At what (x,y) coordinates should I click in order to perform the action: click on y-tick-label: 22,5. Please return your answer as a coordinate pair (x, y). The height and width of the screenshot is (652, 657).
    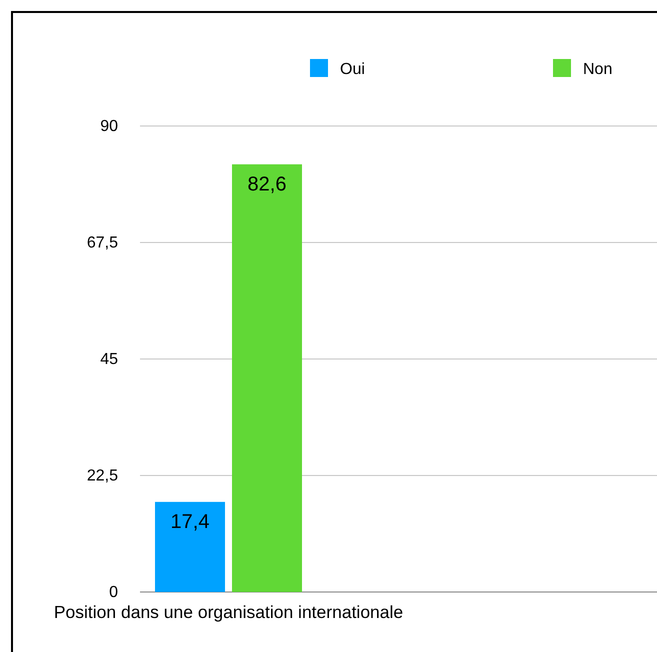
    Looking at the image, I should click on (102, 476).